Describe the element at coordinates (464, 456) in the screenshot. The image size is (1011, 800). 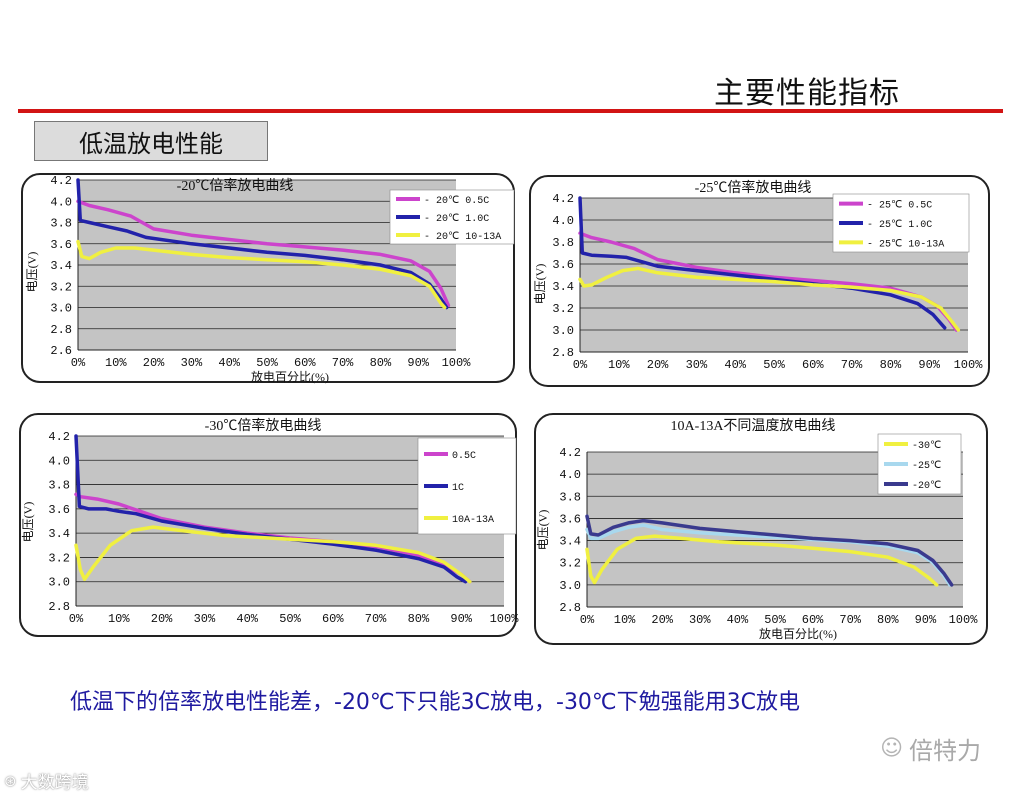
I see `legend-label: 0.5C` at that location.